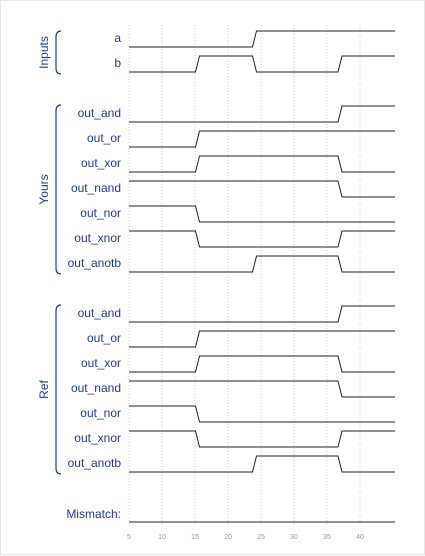  I want to click on group-inputs: Inputs ab, so click(216, 52).